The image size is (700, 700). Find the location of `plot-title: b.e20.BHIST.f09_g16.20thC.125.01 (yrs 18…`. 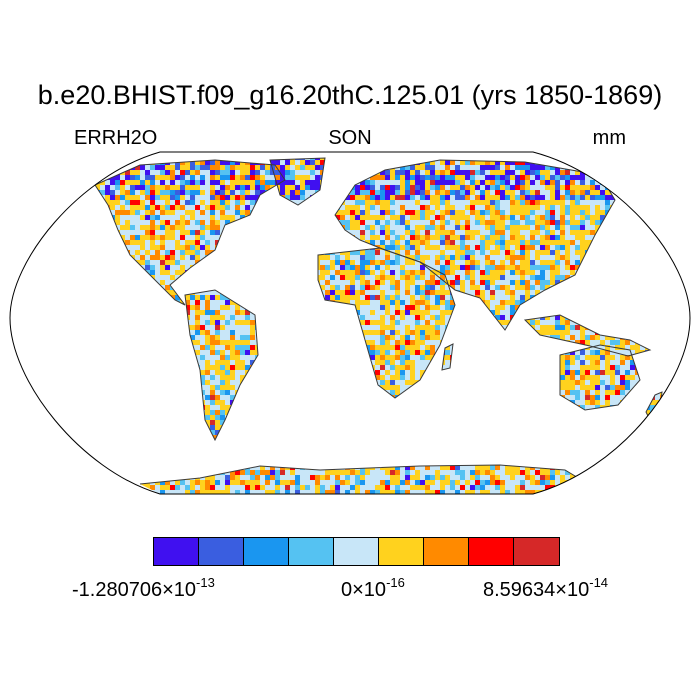

plot-title: b.e20.BHIST.f09_g16.20thC.125.01 (yrs 18… is located at coordinates (350, 95).